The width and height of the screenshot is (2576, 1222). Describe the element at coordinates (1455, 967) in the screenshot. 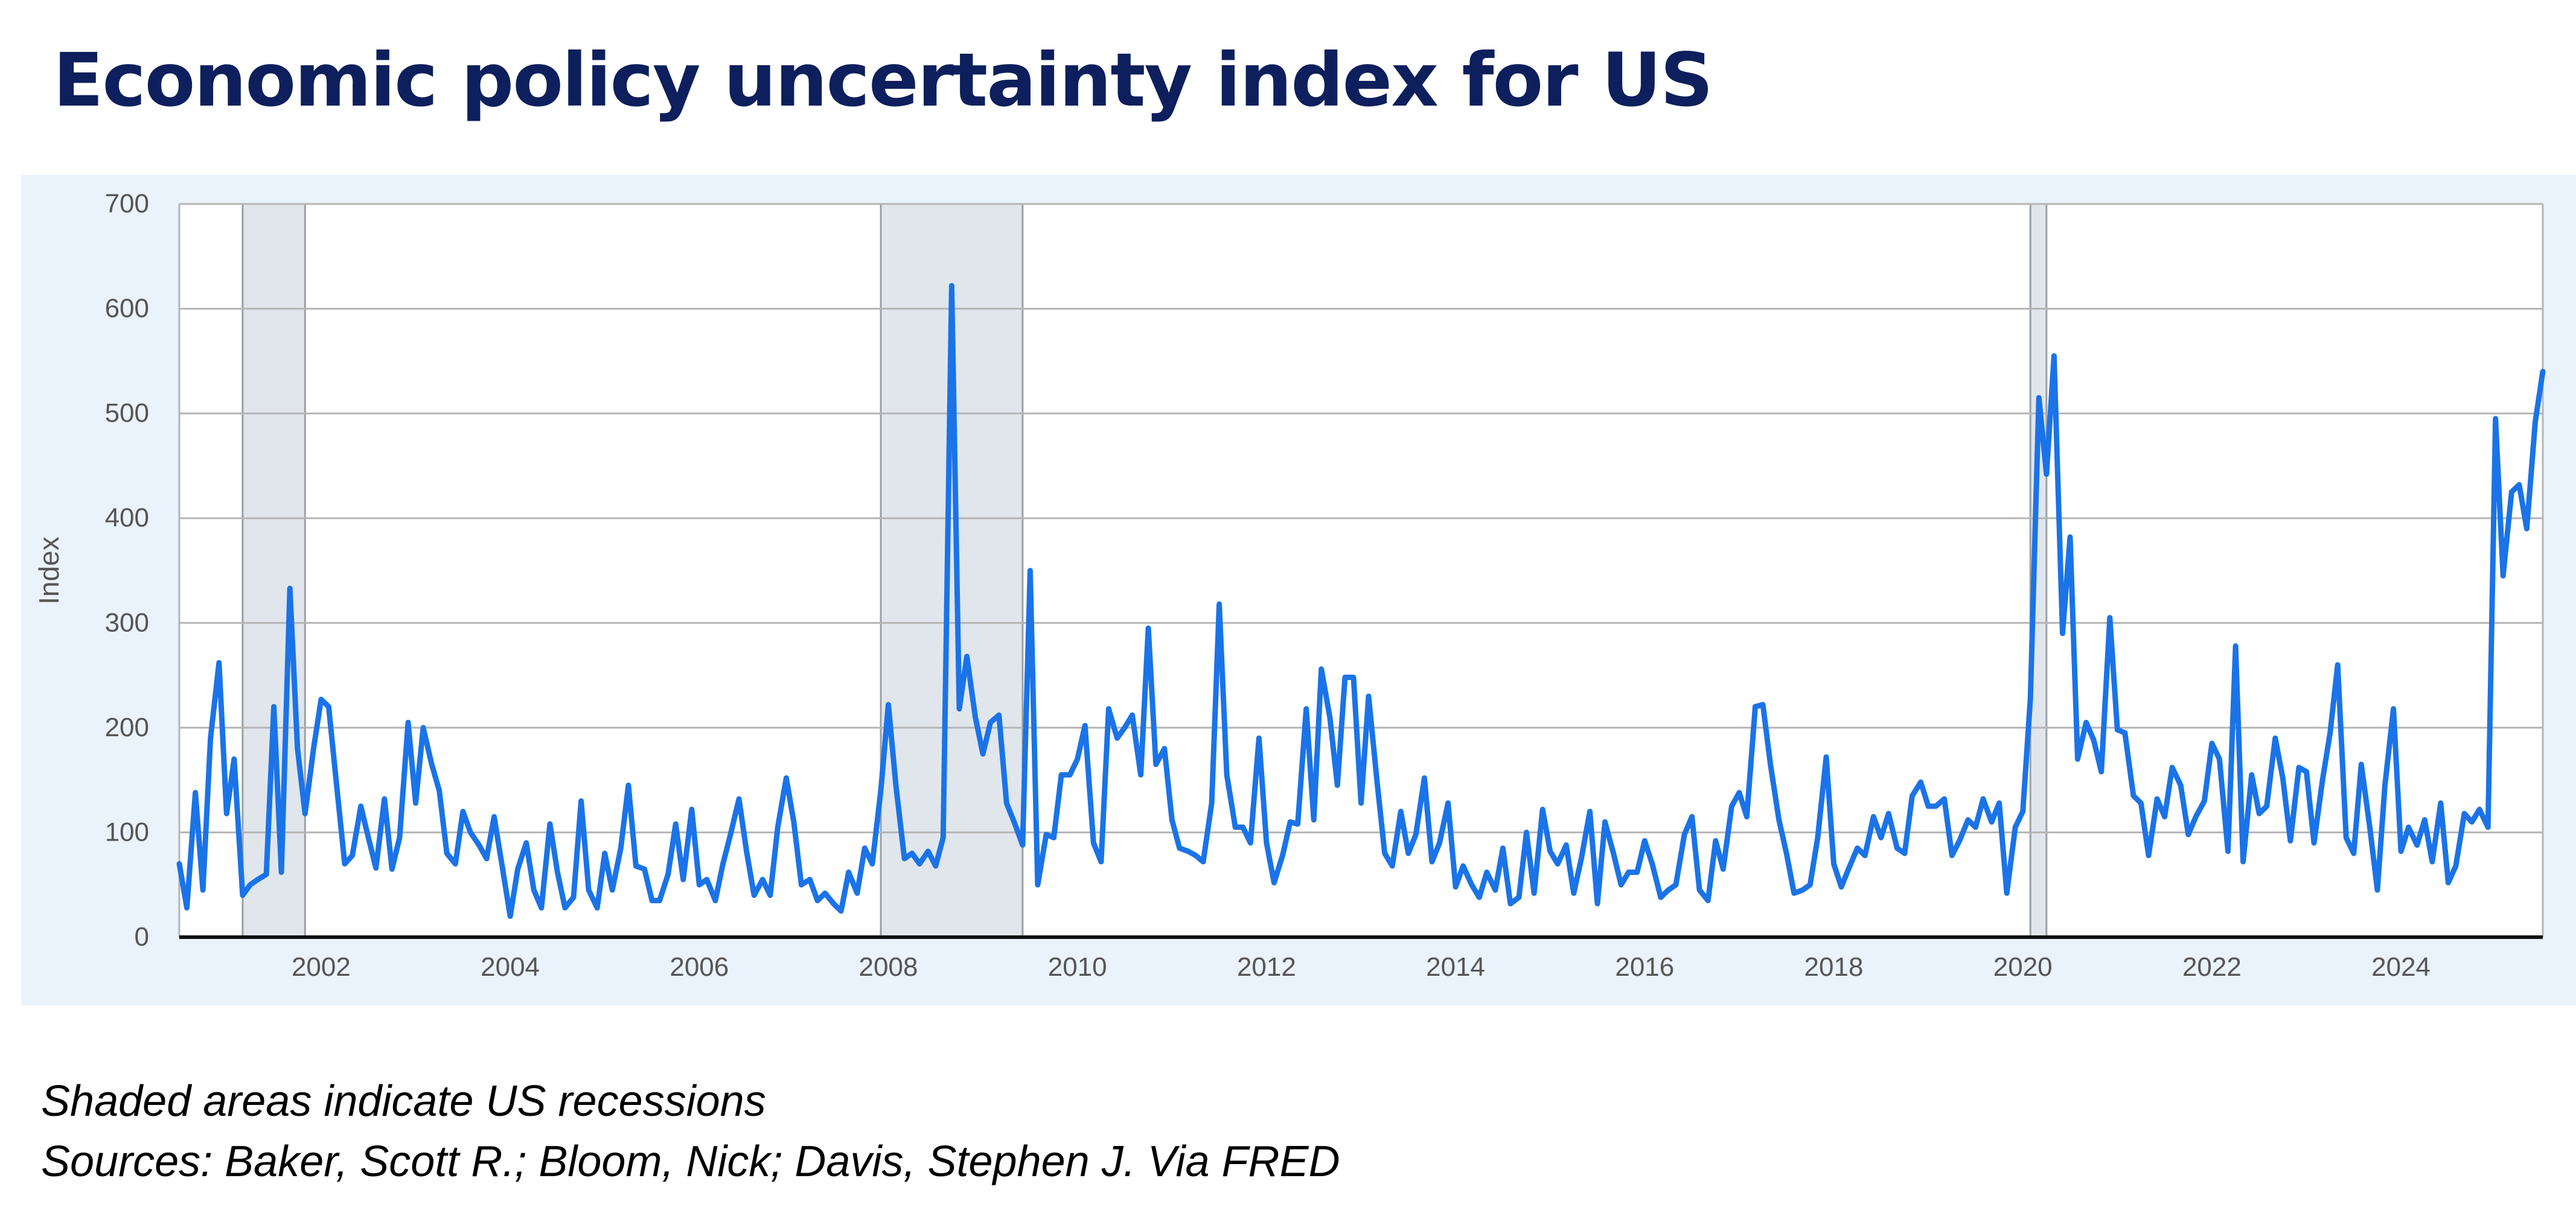

I see `x-tick-label: 2014` at that location.